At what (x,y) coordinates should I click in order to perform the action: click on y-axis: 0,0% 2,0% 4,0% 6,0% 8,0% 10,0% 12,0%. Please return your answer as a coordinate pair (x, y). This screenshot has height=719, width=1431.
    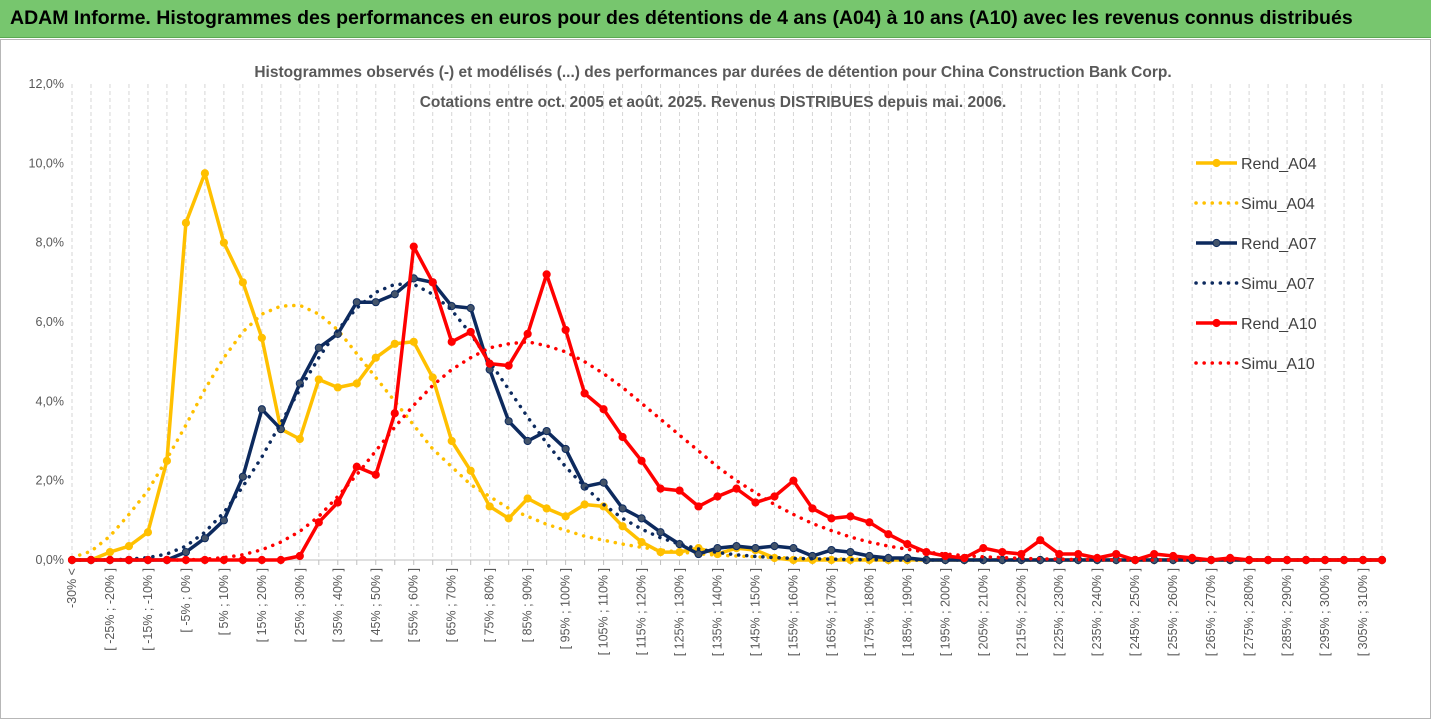
    Looking at the image, I should click on (46, 322).